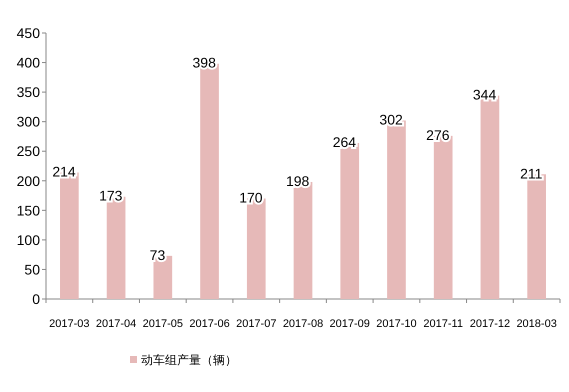  Describe the element at coordinates (28, 92) in the screenshot. I see `y-tick-label: 350` at that location.